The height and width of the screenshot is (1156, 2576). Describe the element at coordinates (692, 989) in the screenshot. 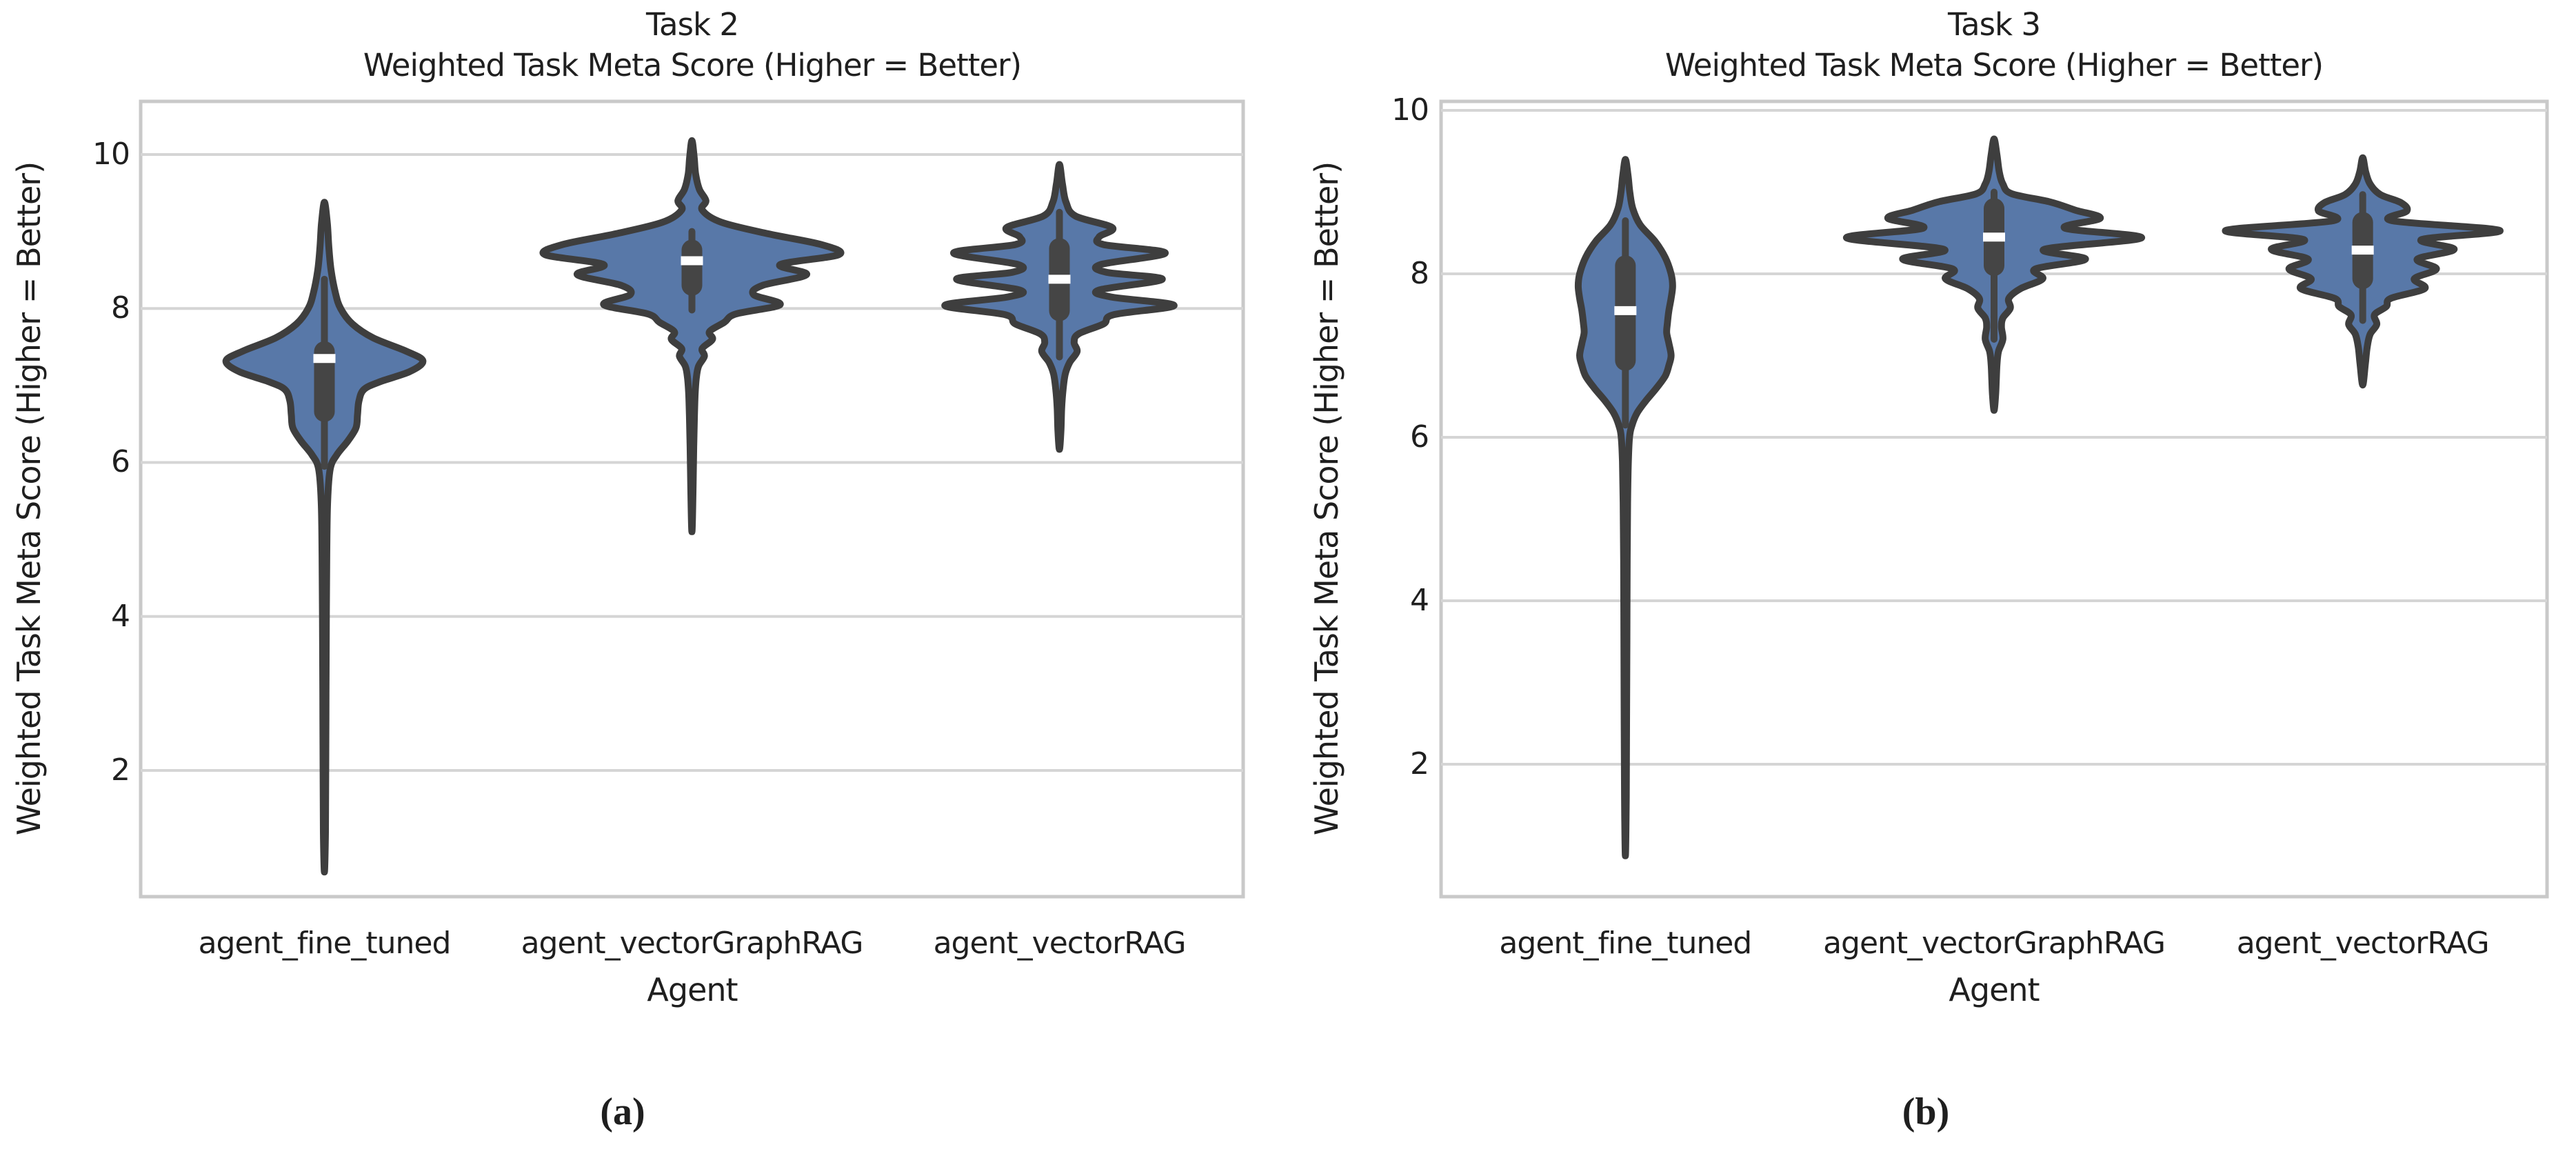

I see `panel-a-x-axis-label: Agent` at that location.